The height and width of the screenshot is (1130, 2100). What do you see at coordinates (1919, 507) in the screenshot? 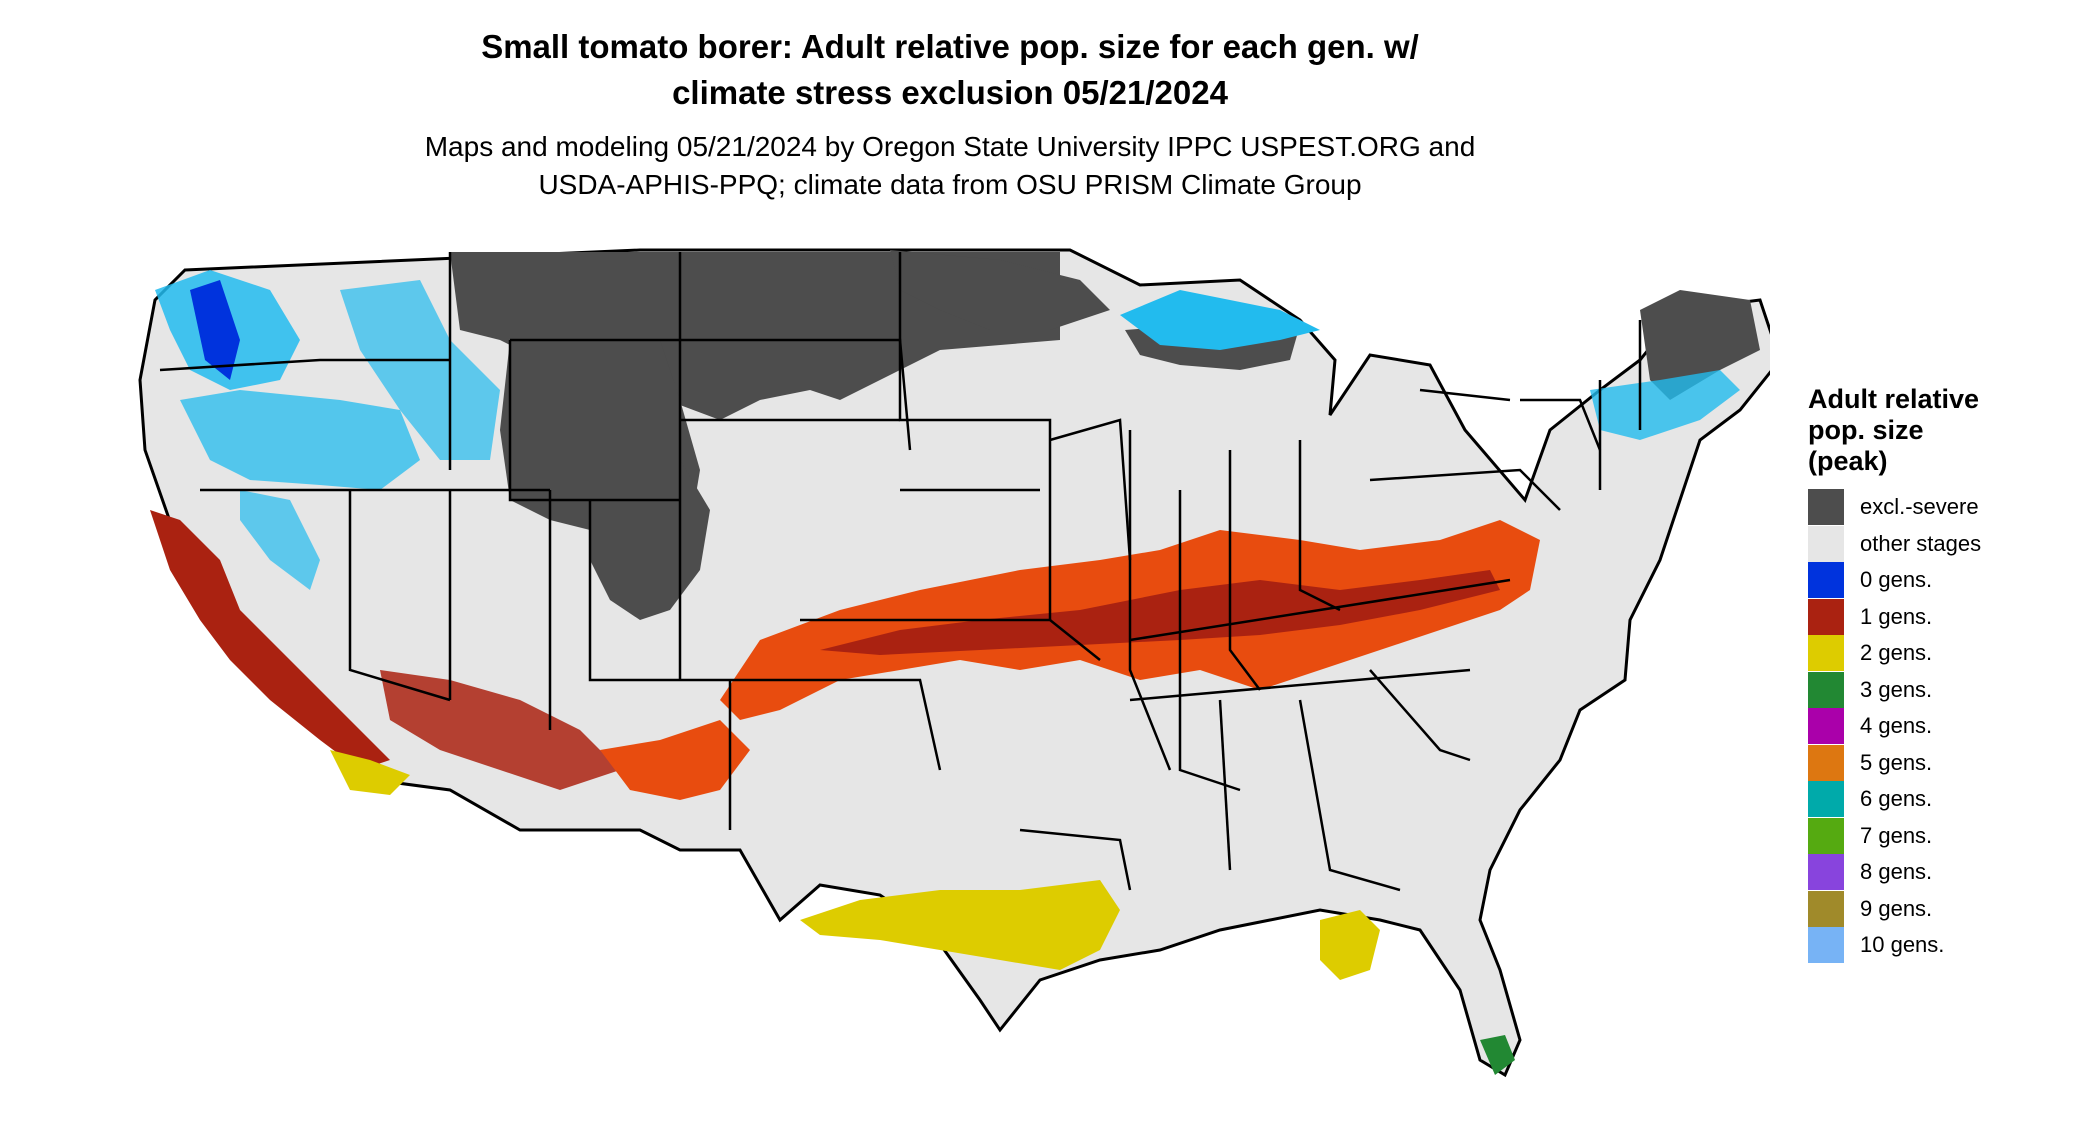
I see `legend-label: excl.-severe` at bounding box center [1919, 507].